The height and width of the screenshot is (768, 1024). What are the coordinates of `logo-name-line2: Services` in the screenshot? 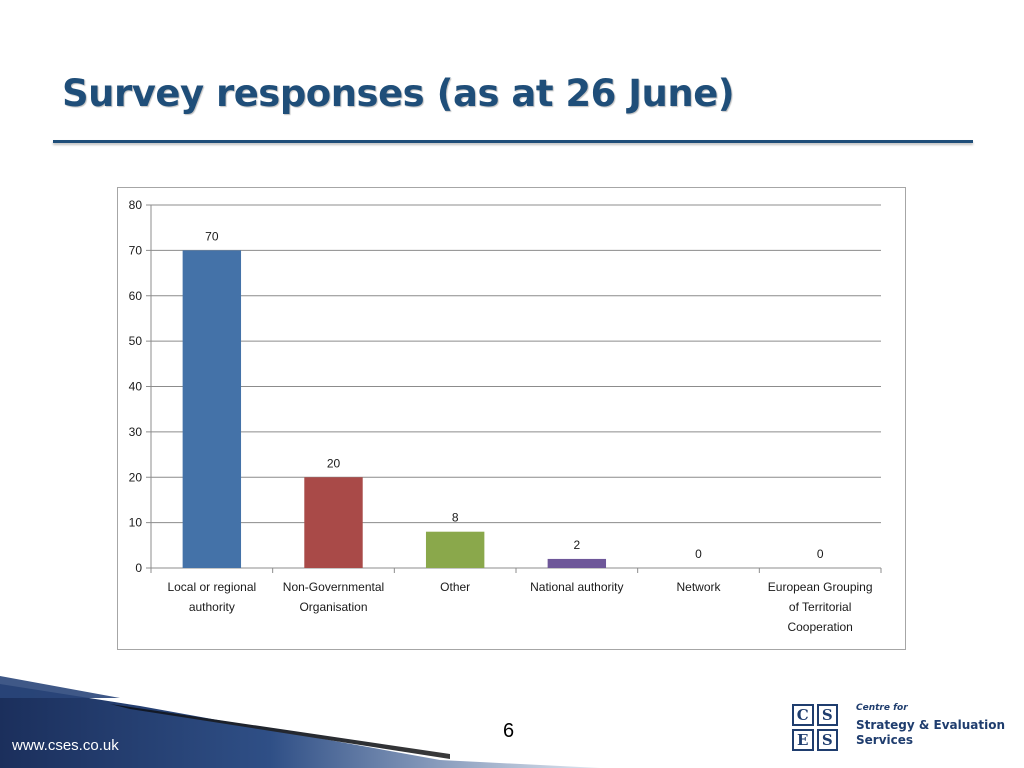 It's located at (885, 740).